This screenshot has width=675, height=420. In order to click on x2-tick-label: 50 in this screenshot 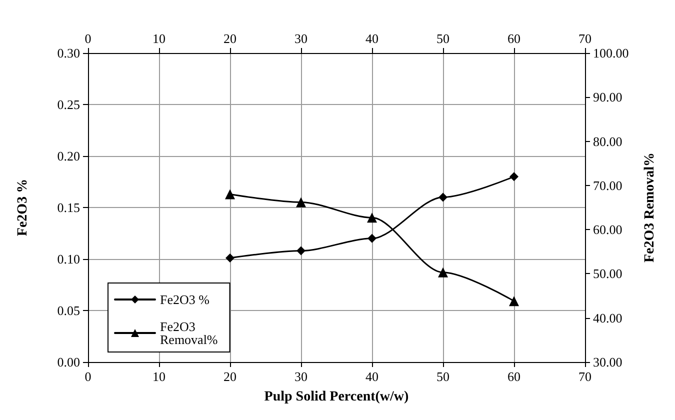, I will do `click(443, 38)`.